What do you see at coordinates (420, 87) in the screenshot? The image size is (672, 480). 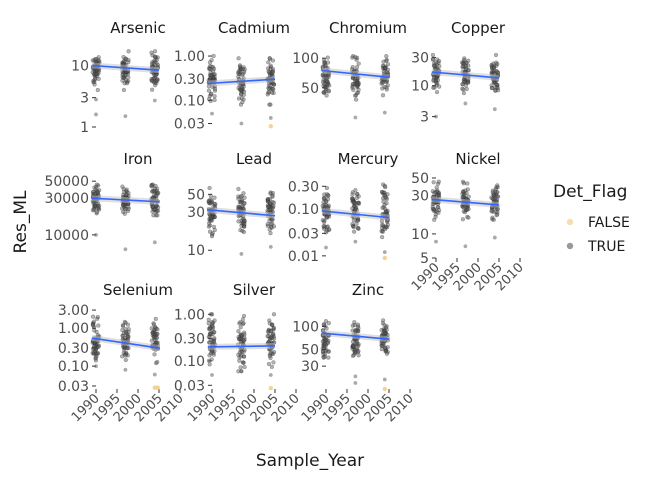 I see `y-tick-label: 10` at bounding box center [420, 87].